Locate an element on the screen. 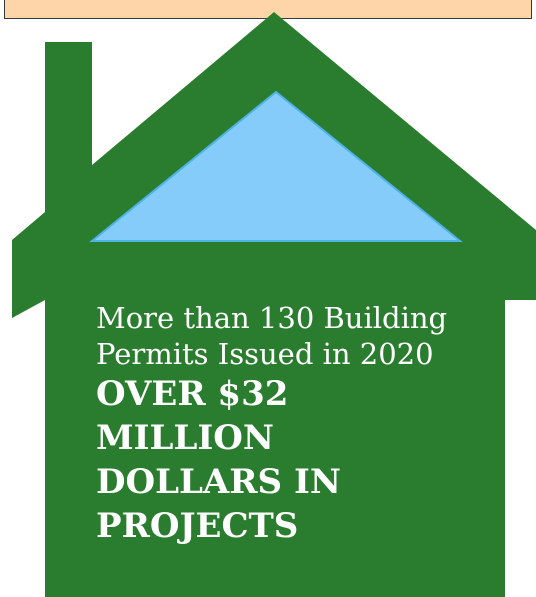 This screenshot has height=597, width=536. permits-year-line: Permits Issued in 2020 is located at coordinates (265, 354).